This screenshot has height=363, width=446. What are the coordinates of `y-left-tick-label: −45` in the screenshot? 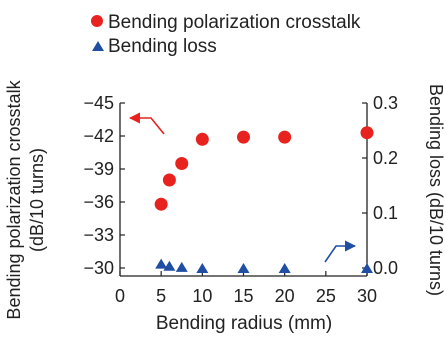 It's located at (98, 103).